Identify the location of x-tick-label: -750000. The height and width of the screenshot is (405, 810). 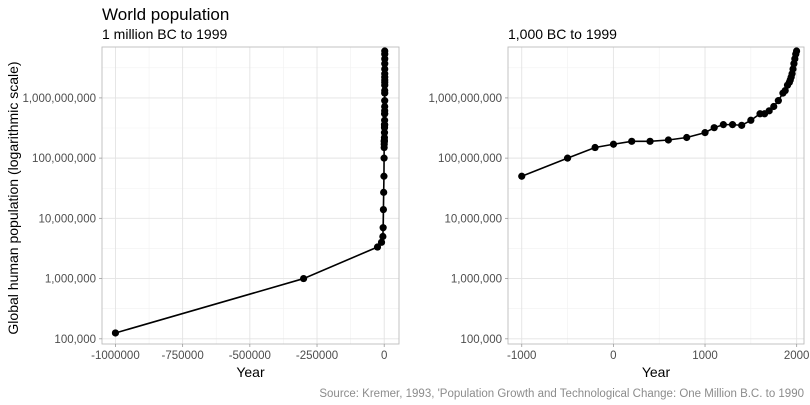
(183, 356).